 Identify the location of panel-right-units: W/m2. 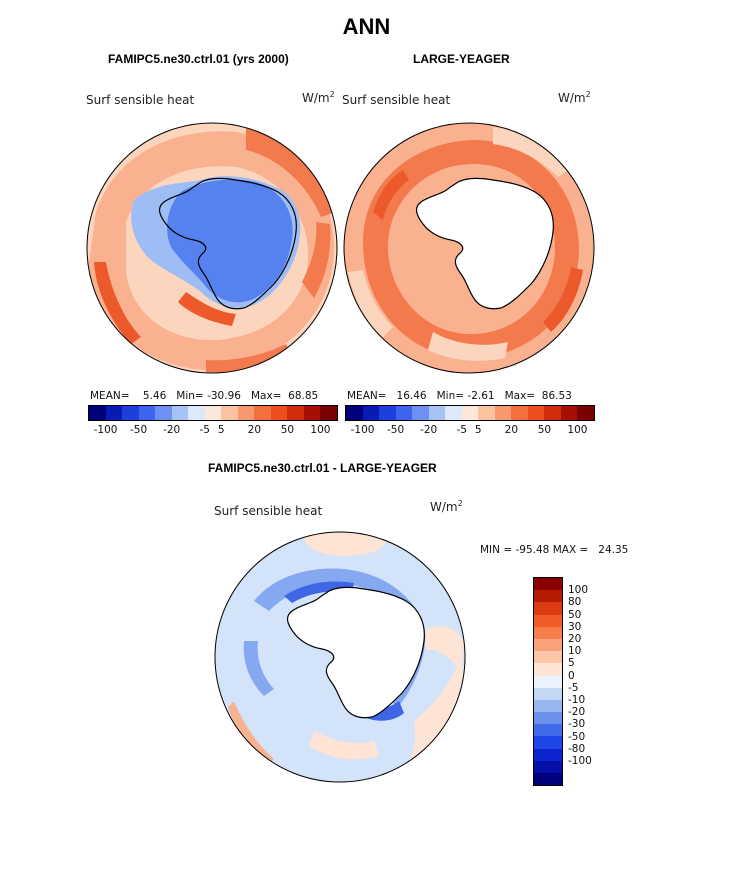
(574, 97).